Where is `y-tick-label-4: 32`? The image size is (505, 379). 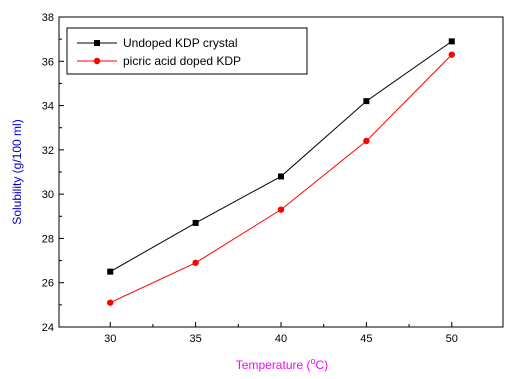 y-tick-label-4: 32 is located at coordinates (48, 151).